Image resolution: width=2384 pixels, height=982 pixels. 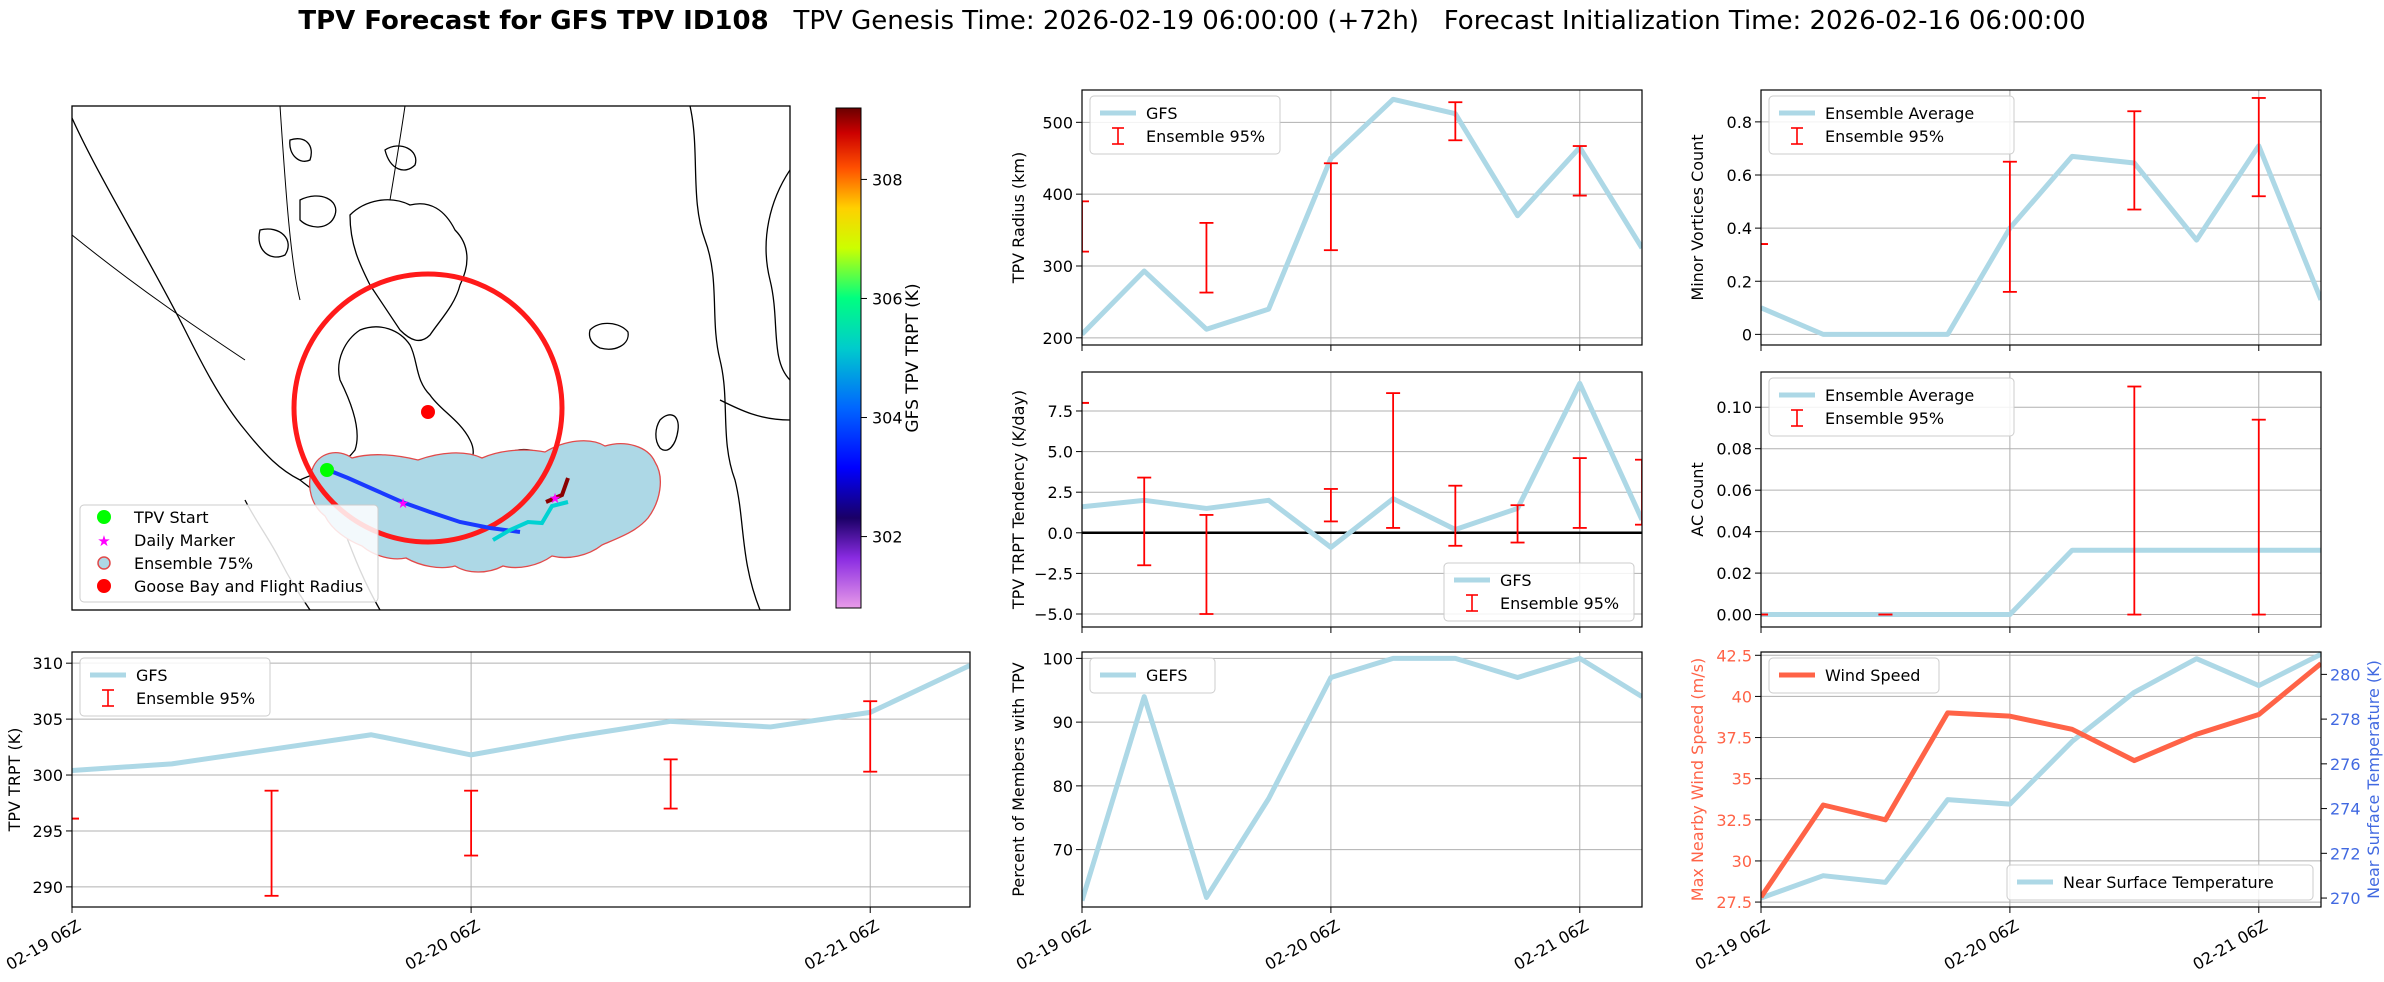 What do you see at coordinates (1734, 449) in the screenshot?
I see `y-tick-label: 0.08` at bounding box center [1734, 449].